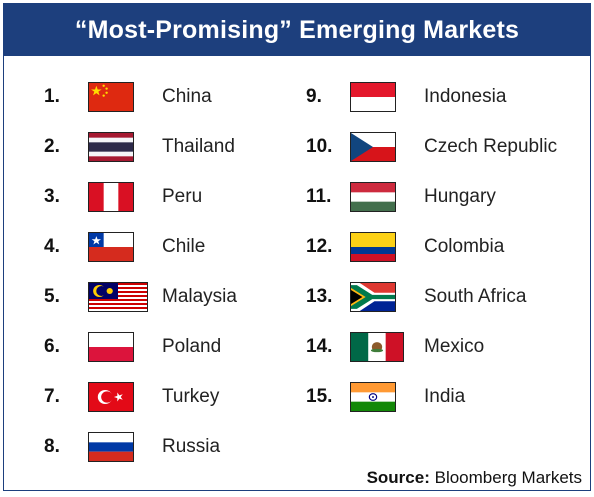 The width and height of the screenshot is (594, 497). Describe the element at coordinates (182, 196) in the screenshot. I see `country-name: Peru` at that location.